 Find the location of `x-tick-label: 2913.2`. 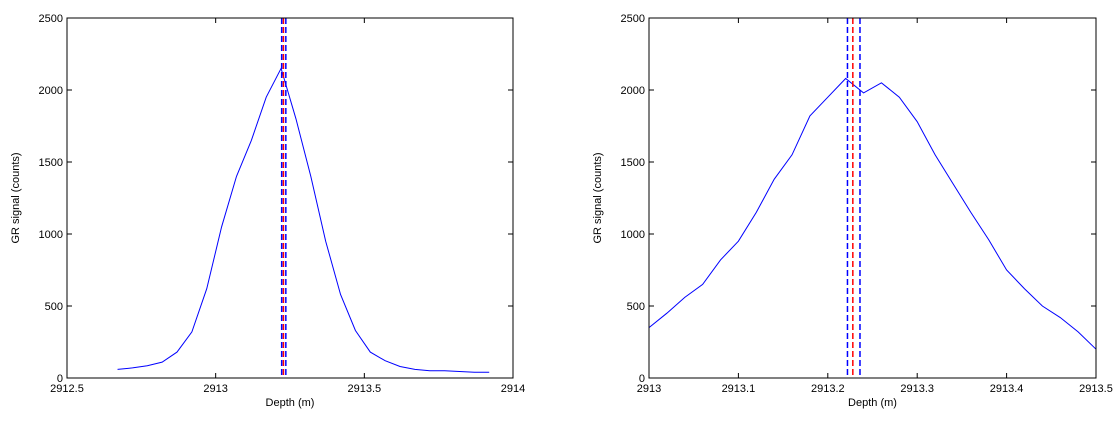

x-tick-label: 2913.2 is located at coordinates (828, 389).